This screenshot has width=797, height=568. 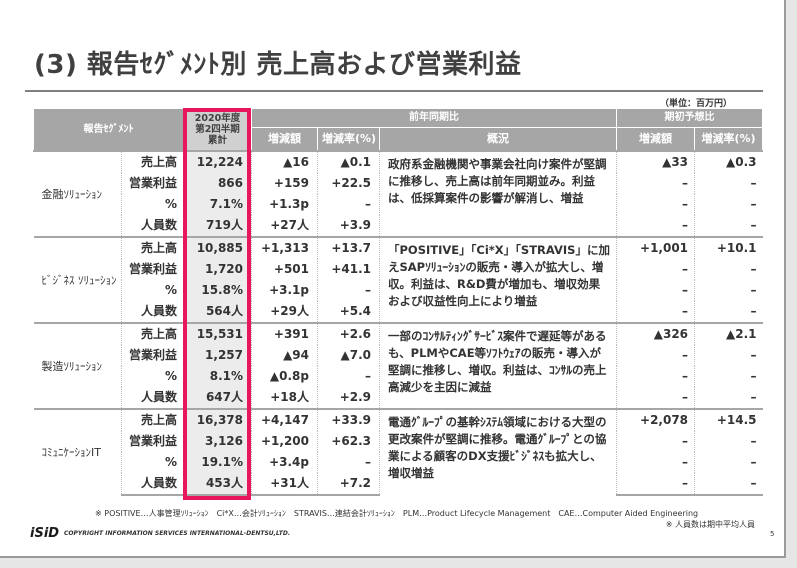 What do you see at coordinates (398, 183) in the screenshot?
I see `table-row: 営業利益 866 +159 +22.5 – –` at bounding box center [398, 183].